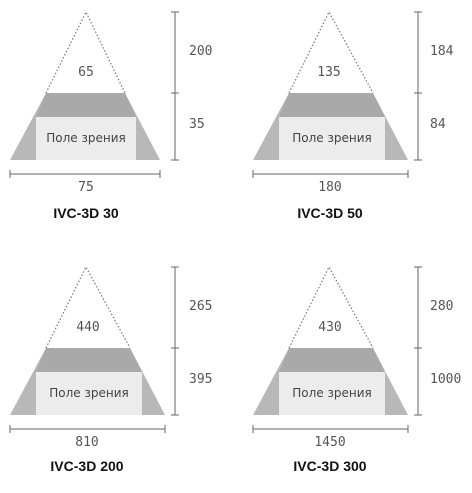  Describe the element at coordinates (330, 442) in the screenshot. I see `bottom-width-label: 1450` at that location.